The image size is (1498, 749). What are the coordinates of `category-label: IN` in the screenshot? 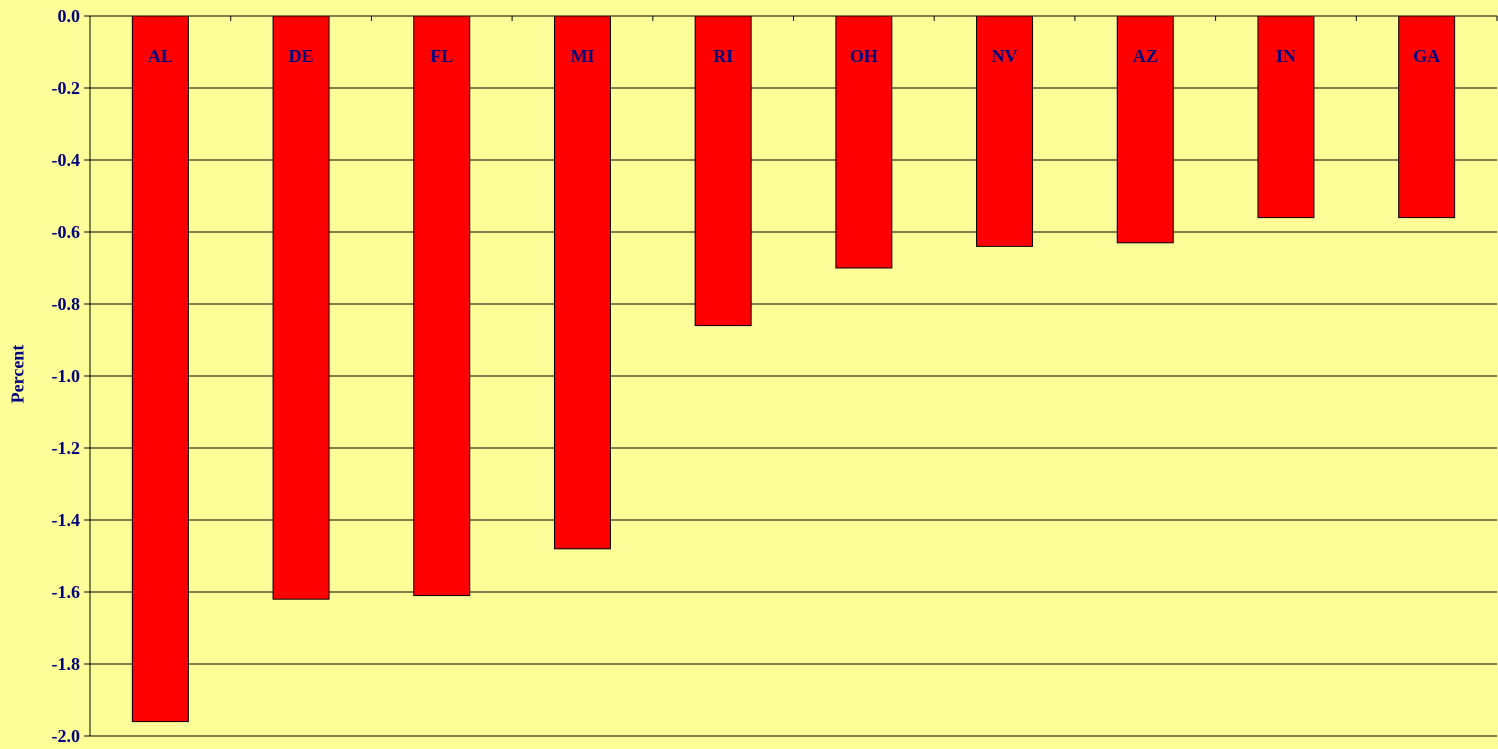 It's located at (1286, 56).